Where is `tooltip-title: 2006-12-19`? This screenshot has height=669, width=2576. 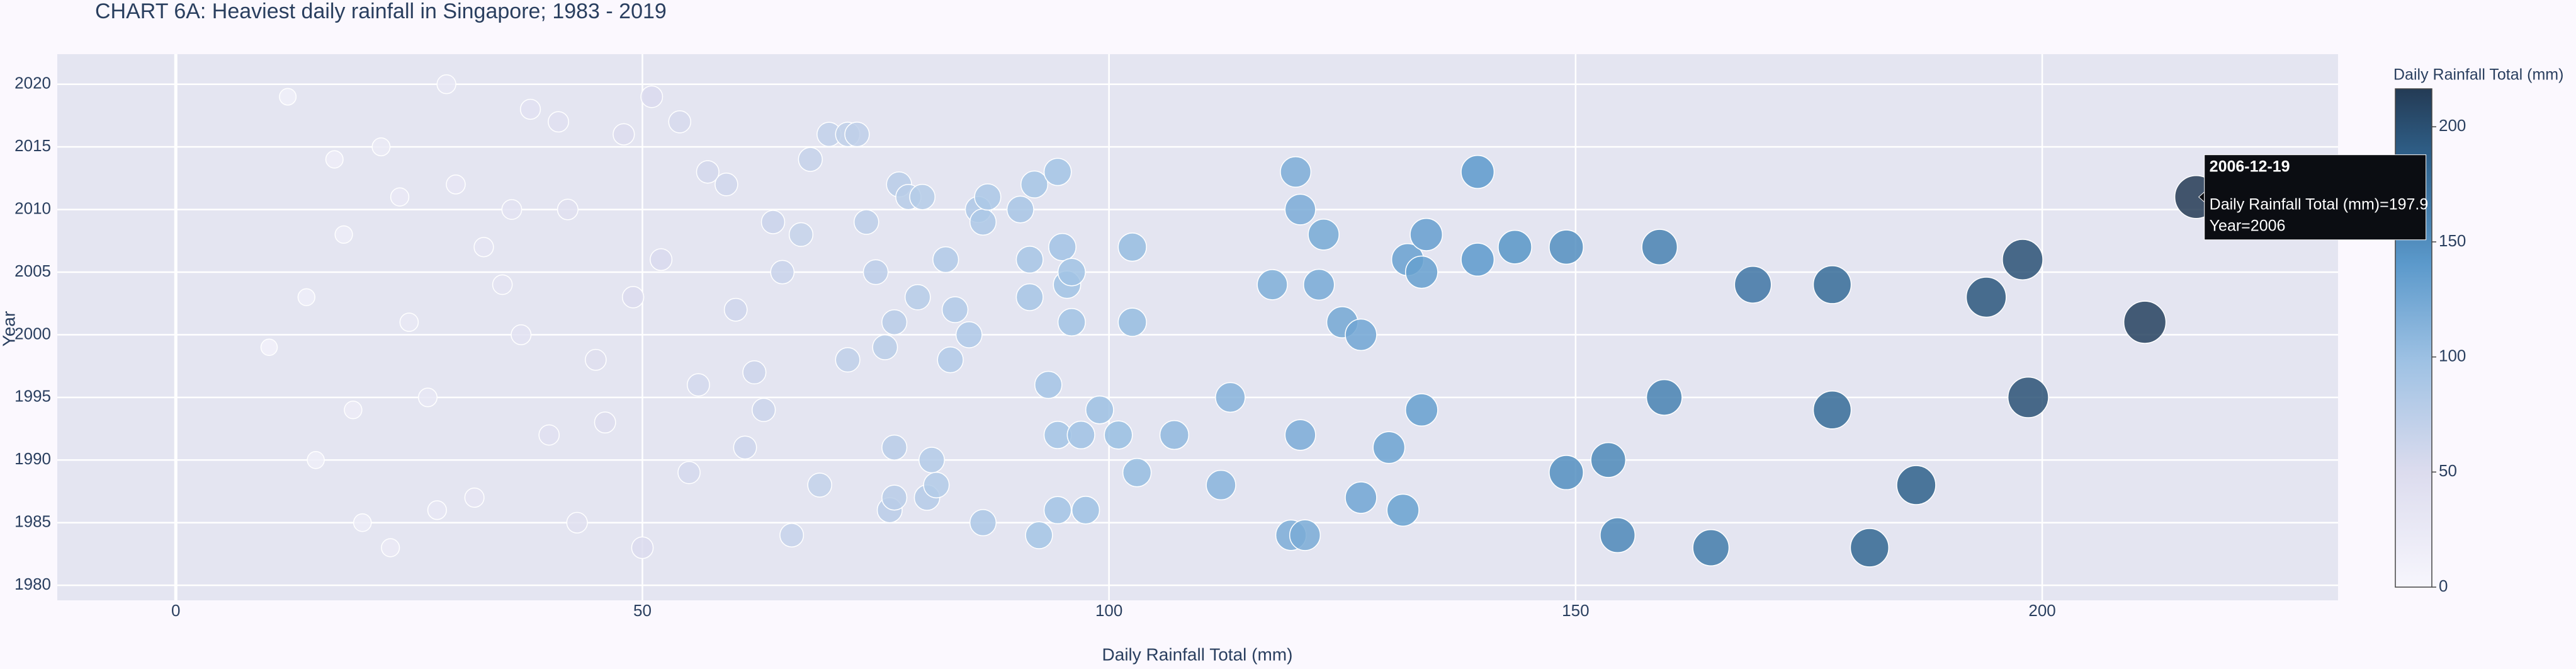 tooltip-title: 2006-12-19 is located at coordinates (2250, 166).